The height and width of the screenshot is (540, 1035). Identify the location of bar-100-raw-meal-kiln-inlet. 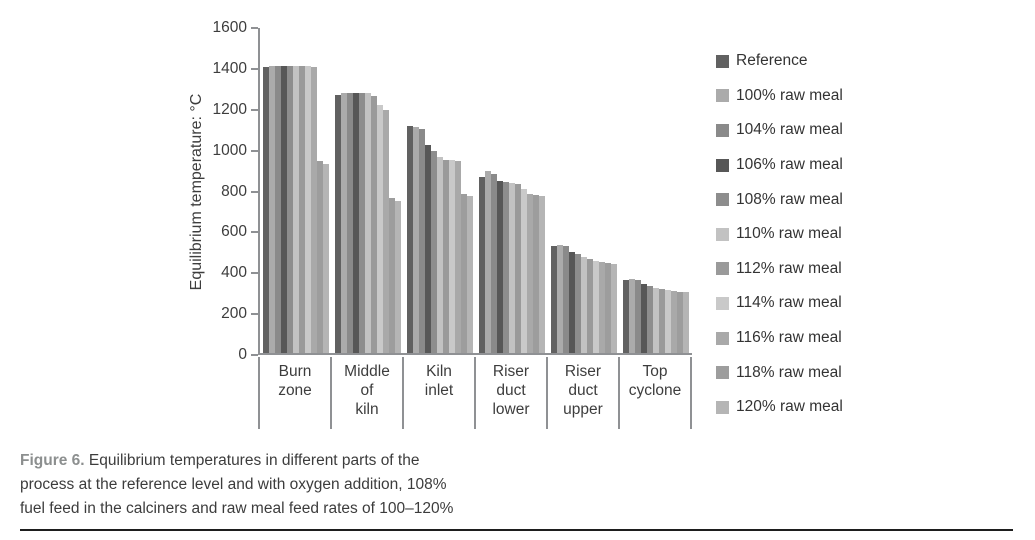
(416, 240).